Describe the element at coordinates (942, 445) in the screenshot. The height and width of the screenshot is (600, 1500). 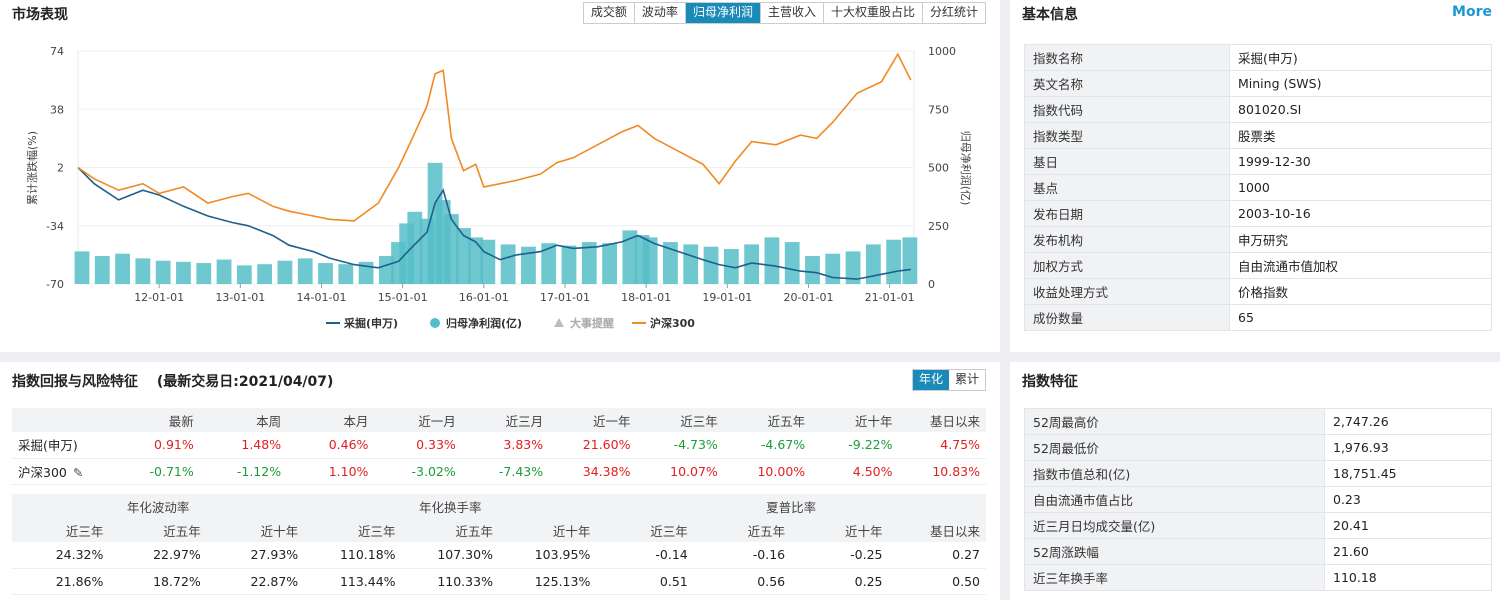
I see `returns-cell: 4.75%` at that location.